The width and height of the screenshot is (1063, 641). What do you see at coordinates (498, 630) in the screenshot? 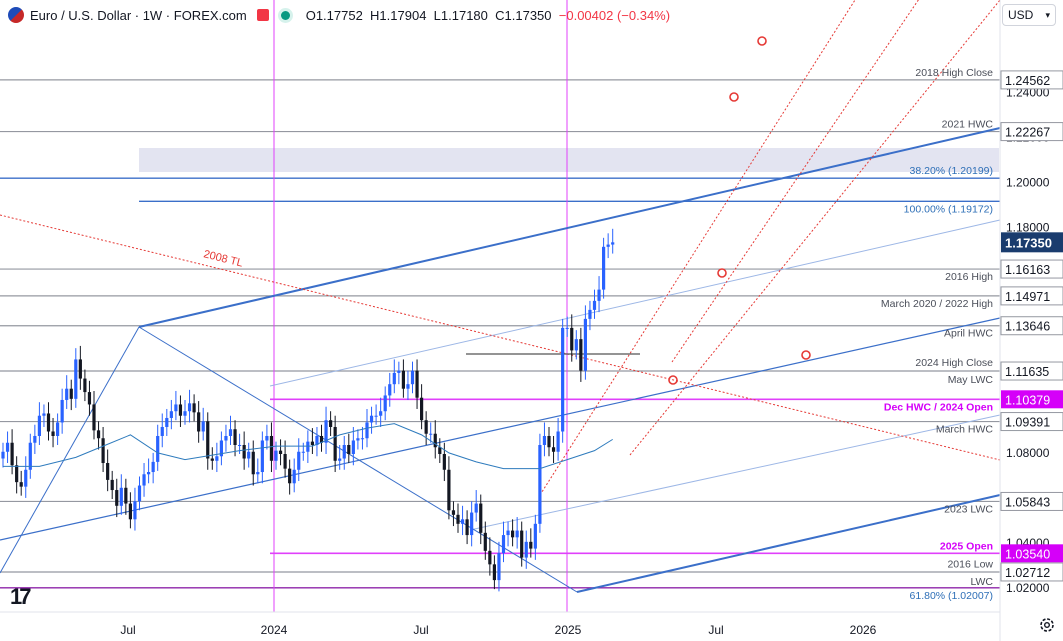
I see `x-axis-ticks: Jul 2024 Jul 2025 Jul 2026` at bounding box center [498, 630].